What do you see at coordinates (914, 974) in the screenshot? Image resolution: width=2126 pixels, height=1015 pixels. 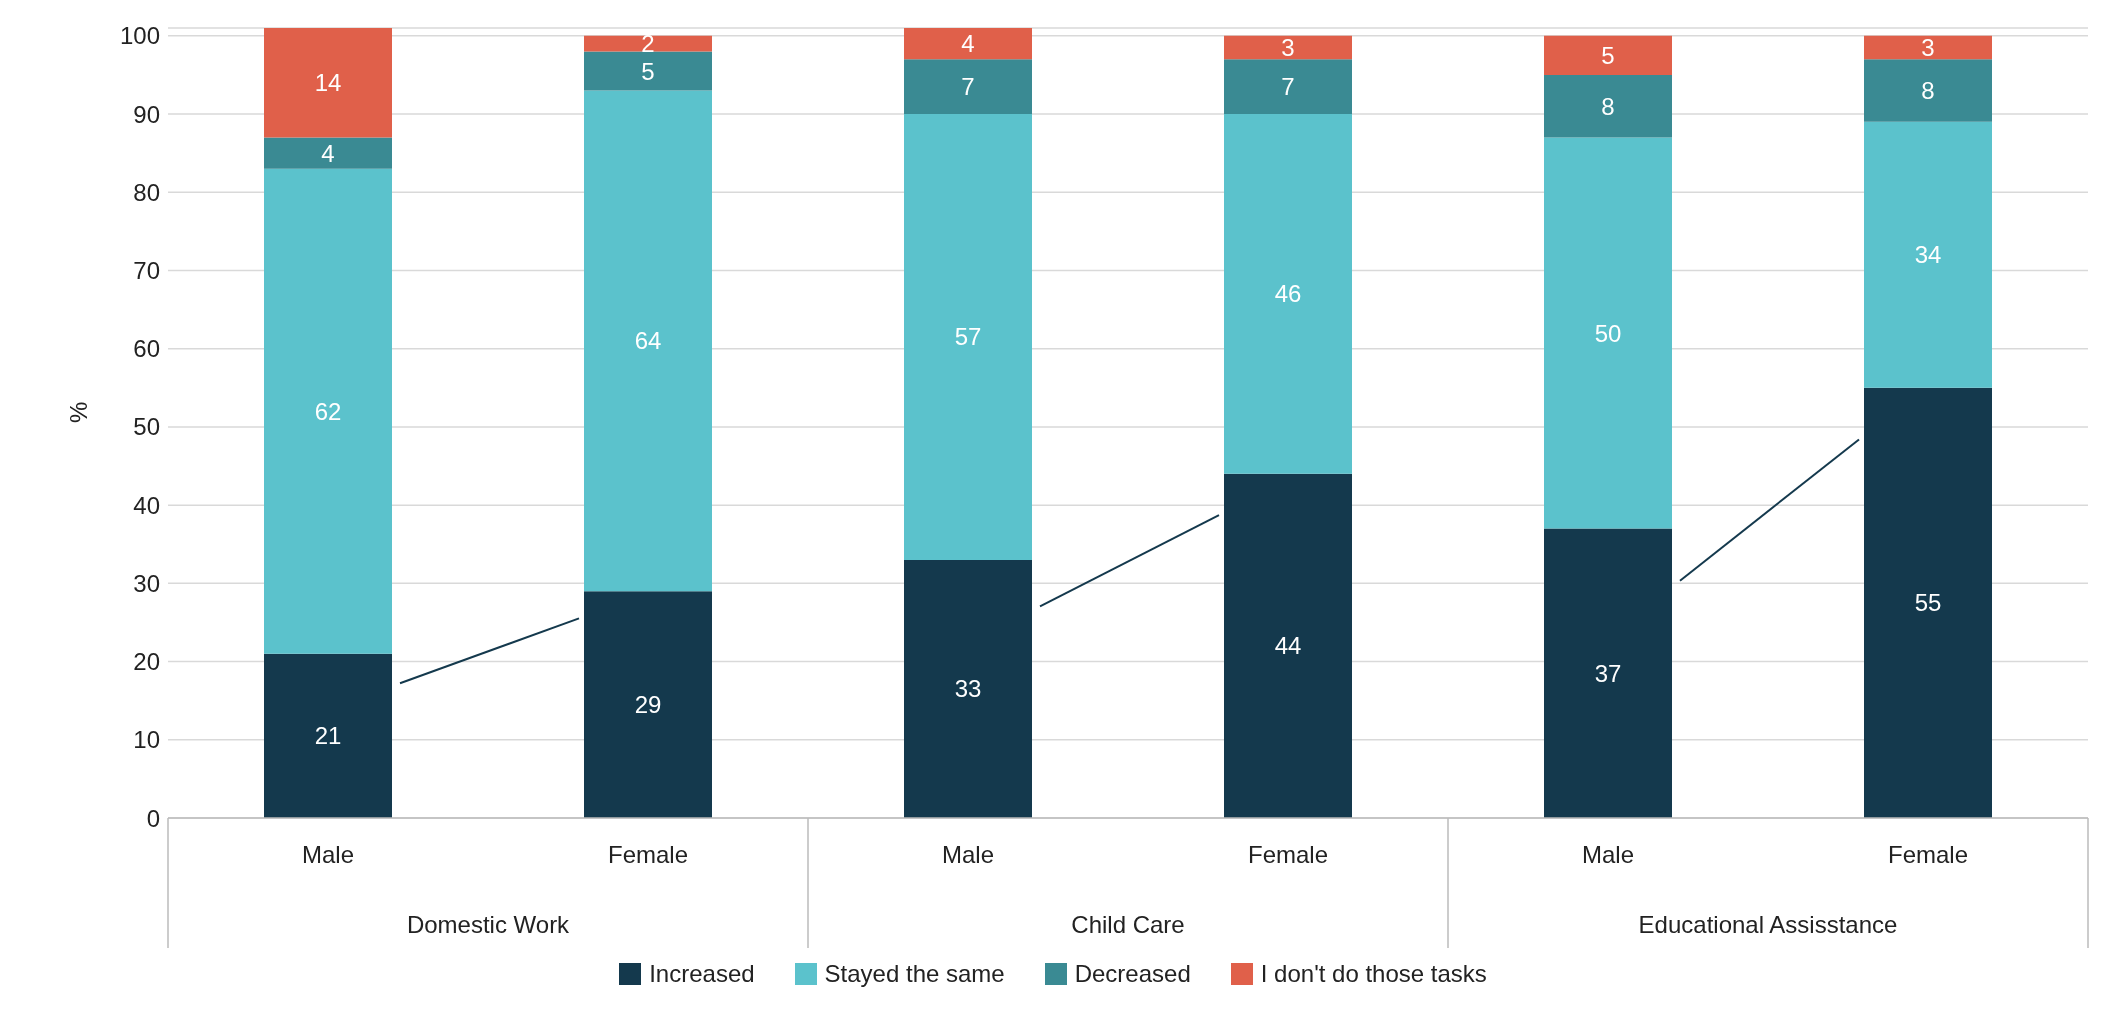 I see `legend-label: Stayed the same` at bounding box center [914, 974].